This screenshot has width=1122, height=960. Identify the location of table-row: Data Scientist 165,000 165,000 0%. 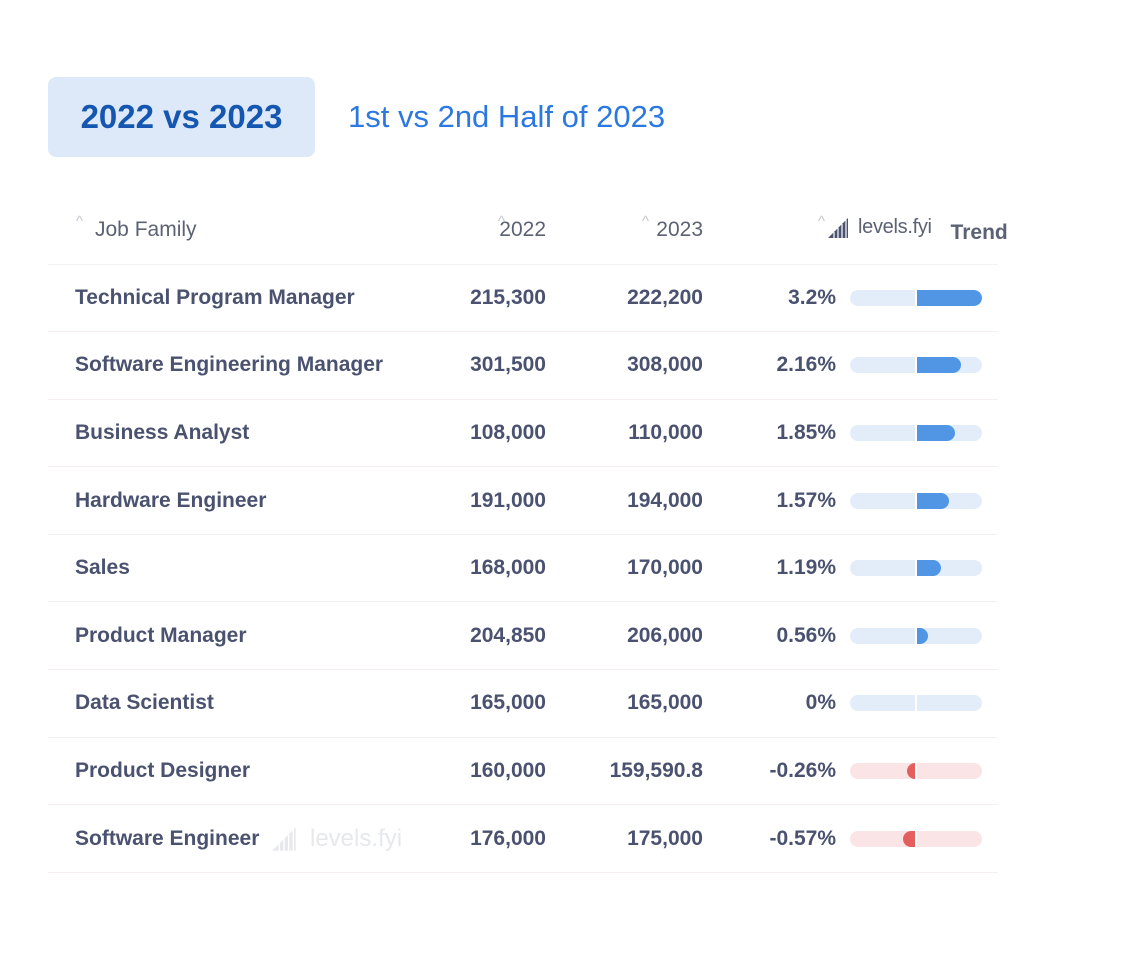
(523, 704).